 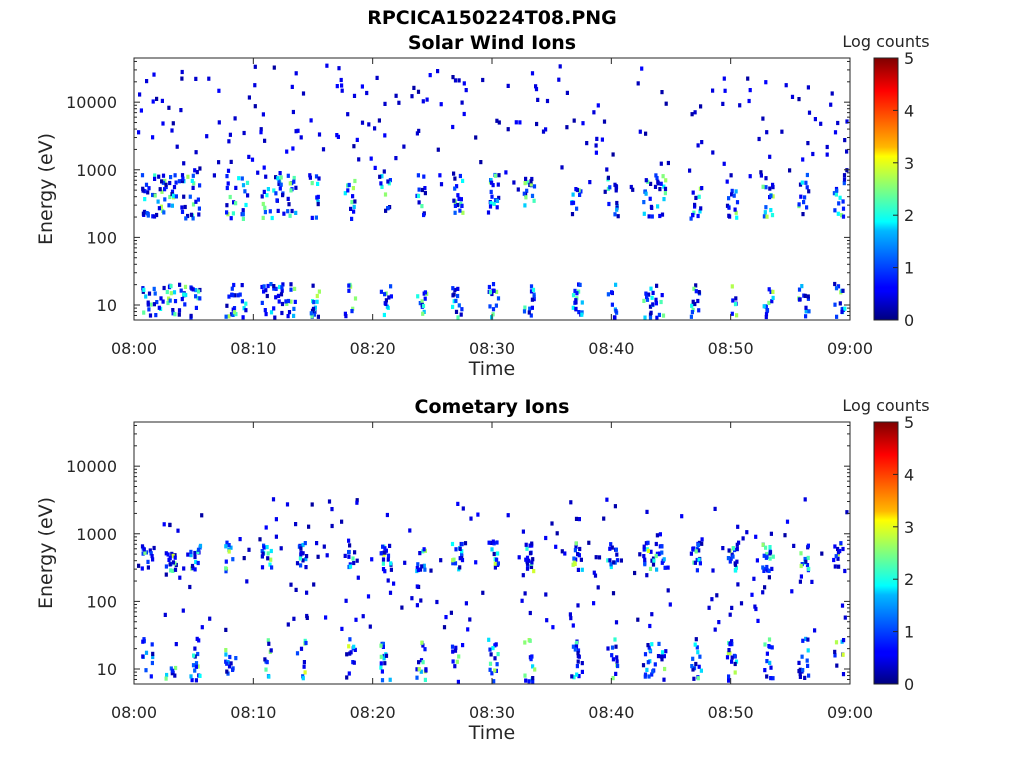 What do you see at coordinates (91, 466) in the screenshot?
I see `y-tick-label: 10000` at bounding box center [91, 466].